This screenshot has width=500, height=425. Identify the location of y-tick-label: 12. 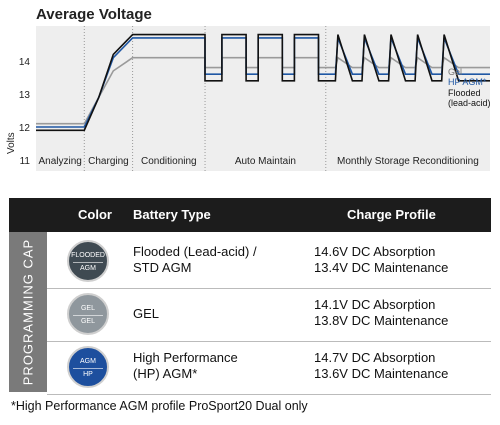
(25, 128).